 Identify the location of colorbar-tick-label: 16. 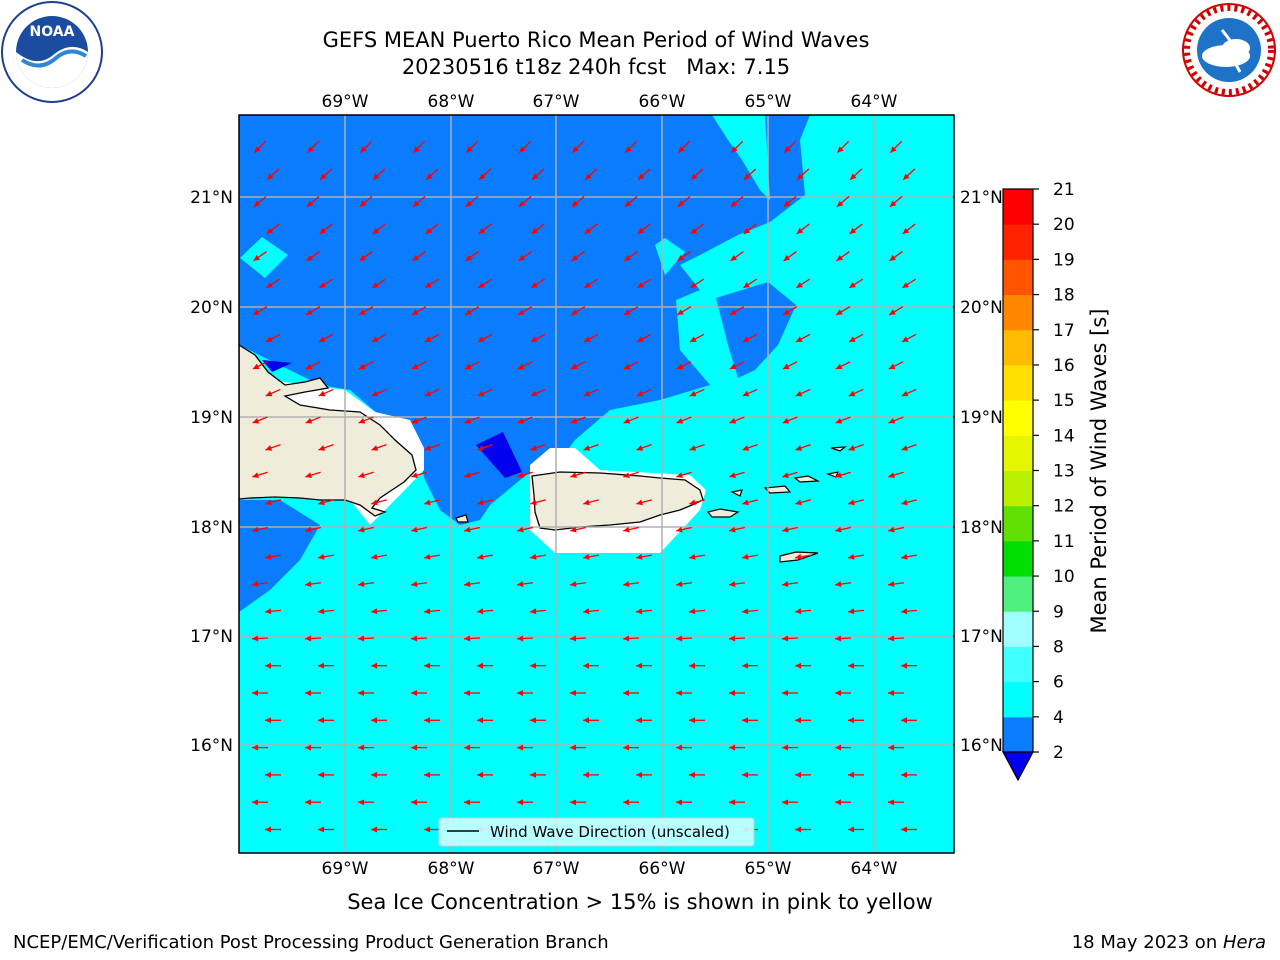
(1064, 366).